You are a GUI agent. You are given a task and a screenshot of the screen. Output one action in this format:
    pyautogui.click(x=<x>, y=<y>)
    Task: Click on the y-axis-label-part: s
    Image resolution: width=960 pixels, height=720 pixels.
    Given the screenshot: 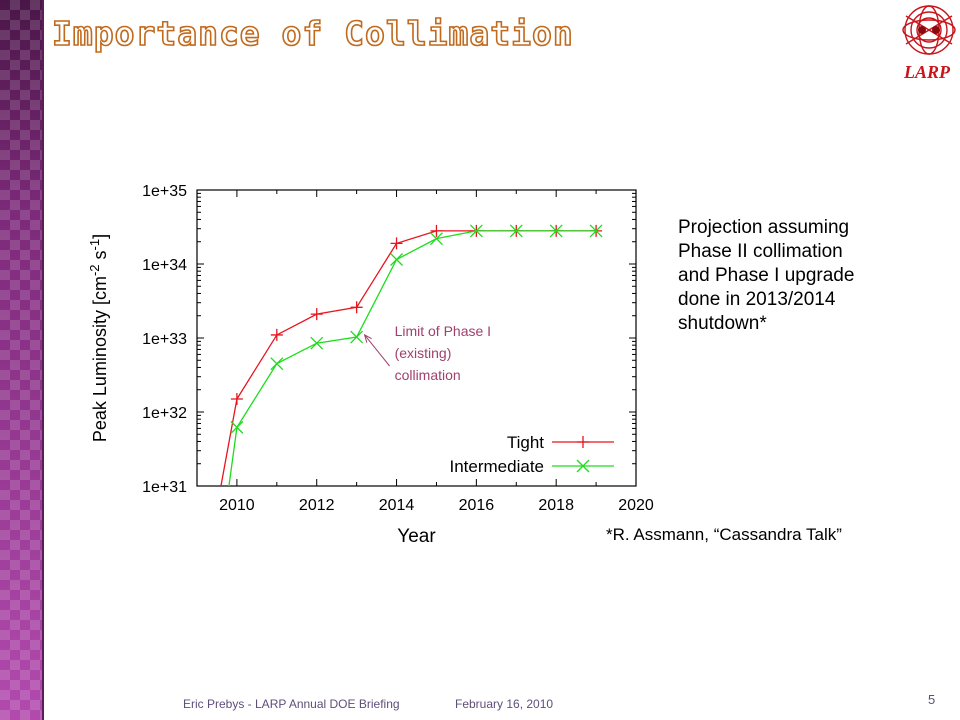 What is the action you would take?
    pyautogui.click(x=100, y=257)
    